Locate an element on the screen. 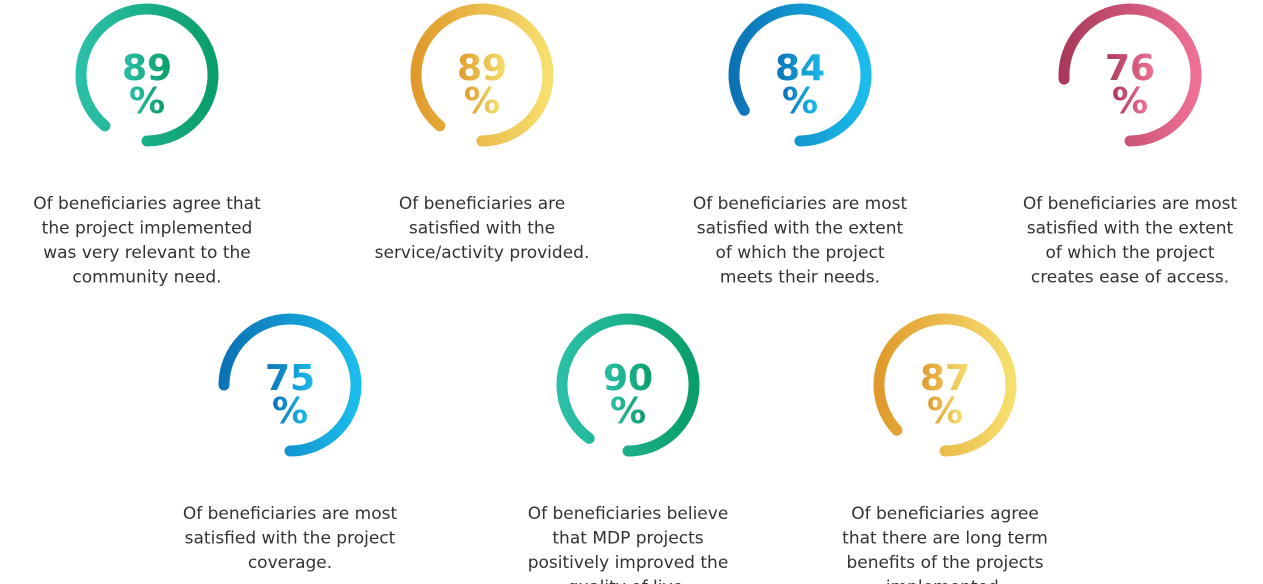 The image size is (1263, 584). stat-description: the project implemented is located at coordinates (147, 229).